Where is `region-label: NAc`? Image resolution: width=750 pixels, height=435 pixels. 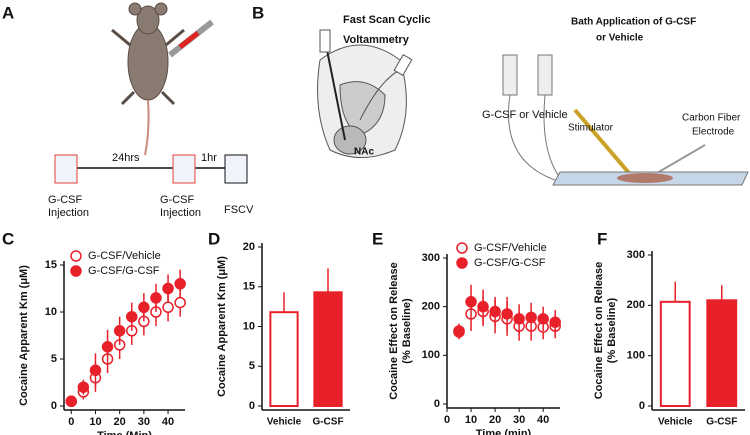 region-label: NAc is located at coordinates (364, 152).